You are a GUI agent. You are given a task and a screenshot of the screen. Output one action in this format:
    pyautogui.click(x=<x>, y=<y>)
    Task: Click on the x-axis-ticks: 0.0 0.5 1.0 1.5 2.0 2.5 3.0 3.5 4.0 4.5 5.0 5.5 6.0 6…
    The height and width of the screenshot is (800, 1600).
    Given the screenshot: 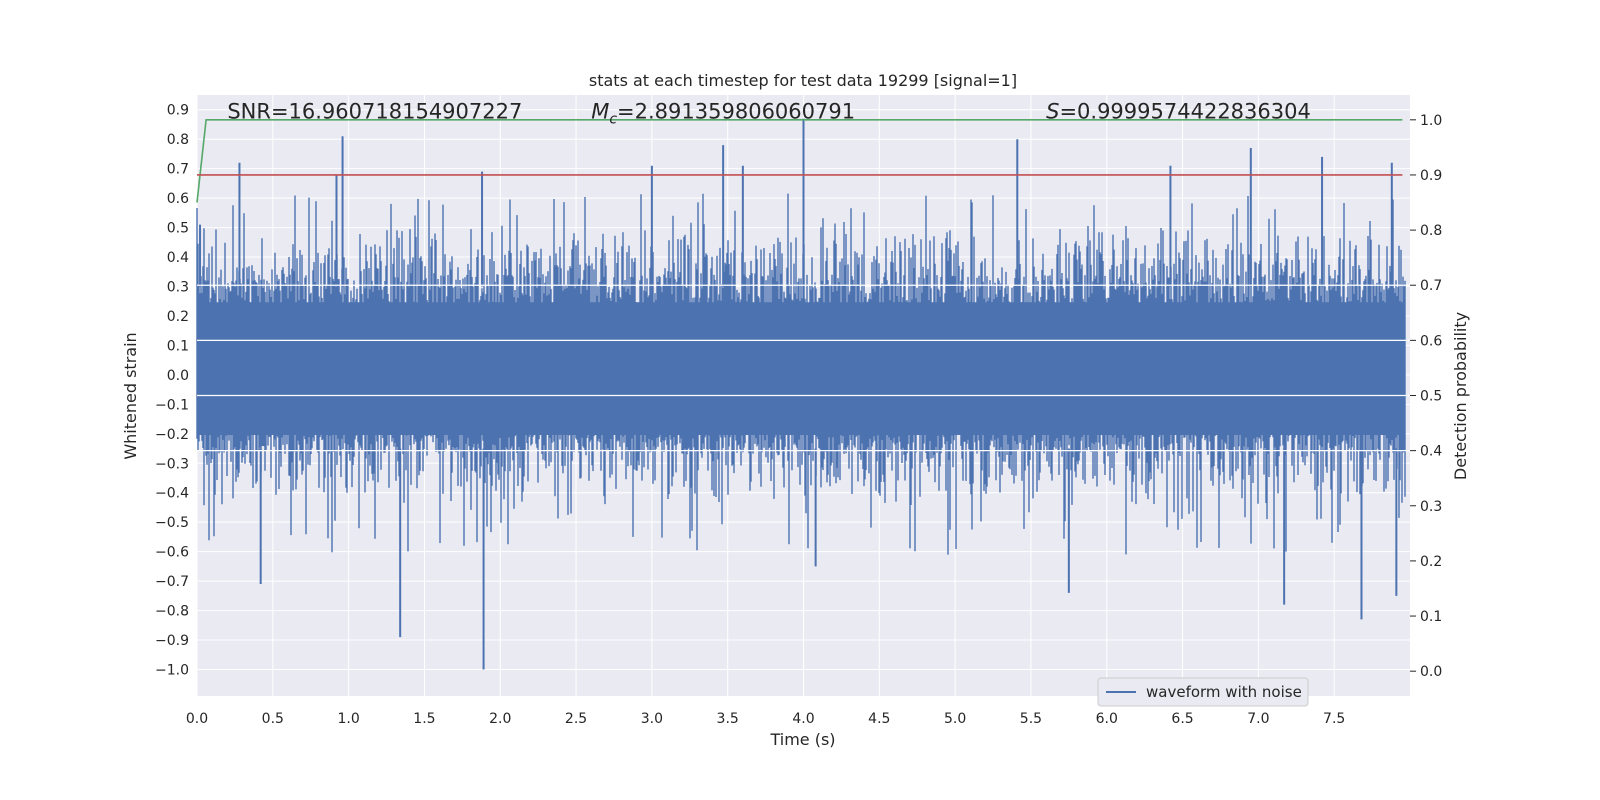 What is the action you would take?
    pyautogui.click(x=765, y=719)
    